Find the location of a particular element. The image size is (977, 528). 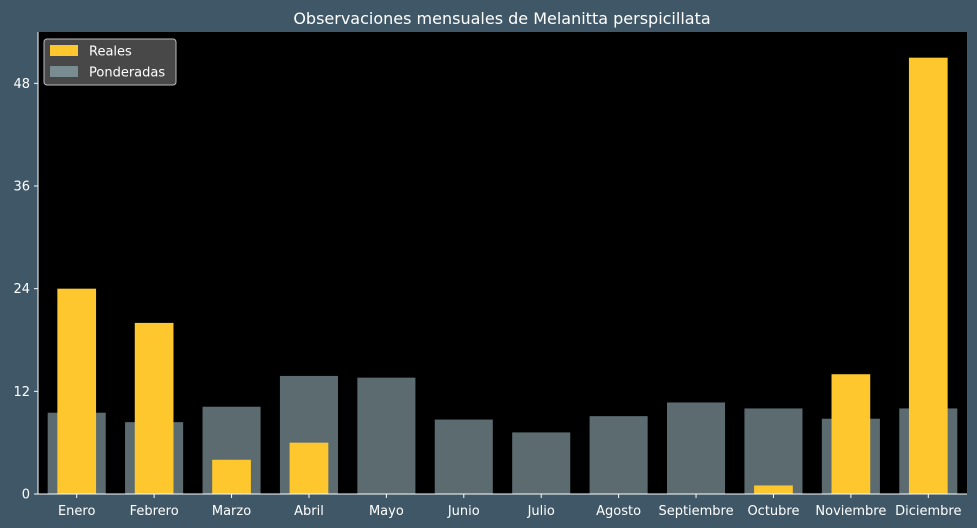

legend: Reales Ponderadas is located at coordinates (110, 62).